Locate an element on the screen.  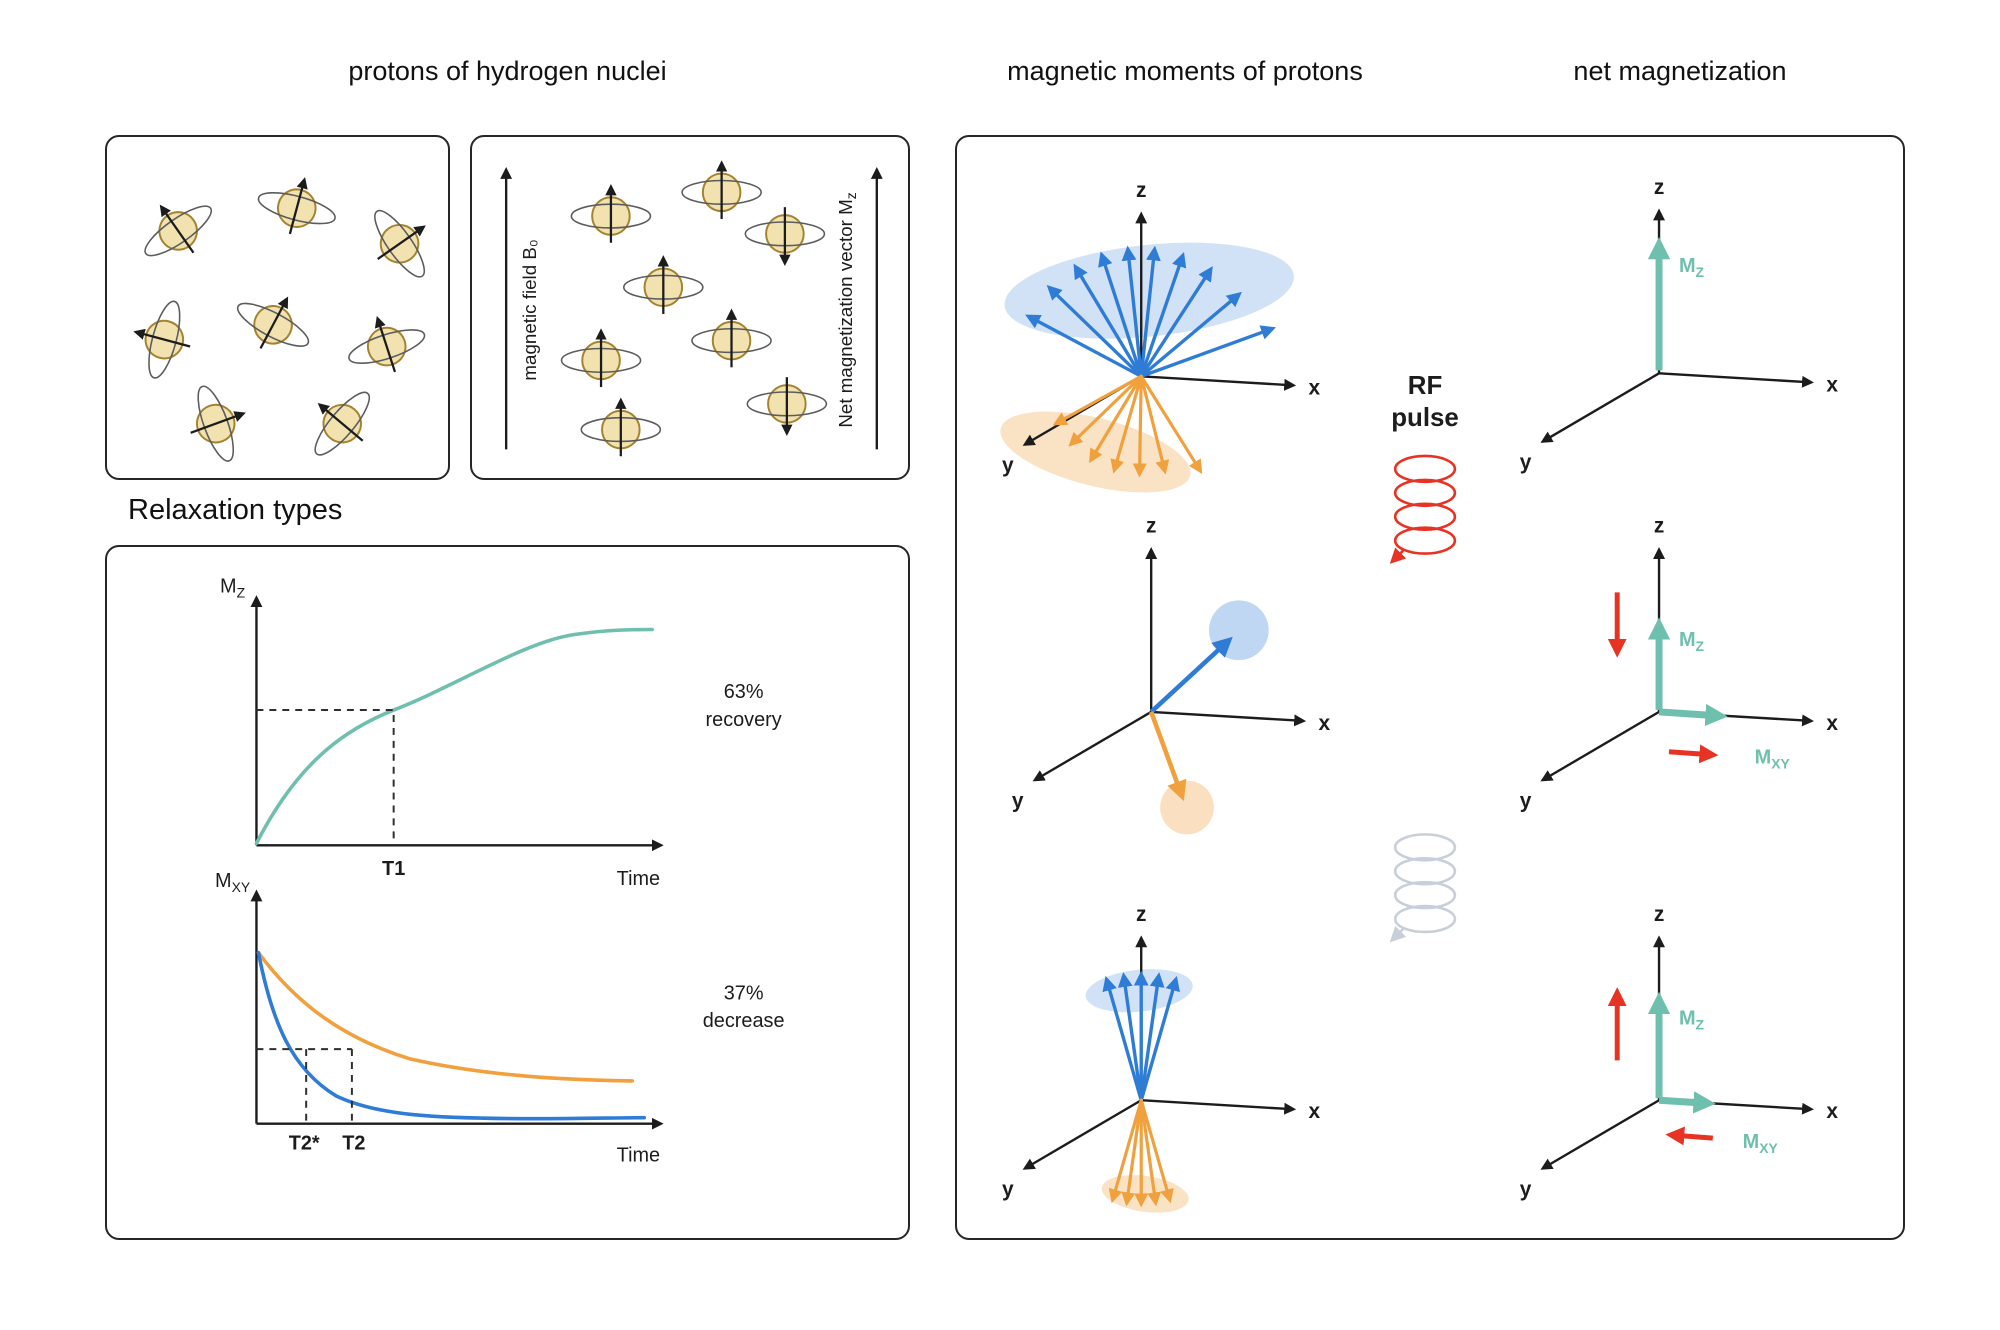
precessing-moments-diagram: z x y is located at coordinates (1160, 336).